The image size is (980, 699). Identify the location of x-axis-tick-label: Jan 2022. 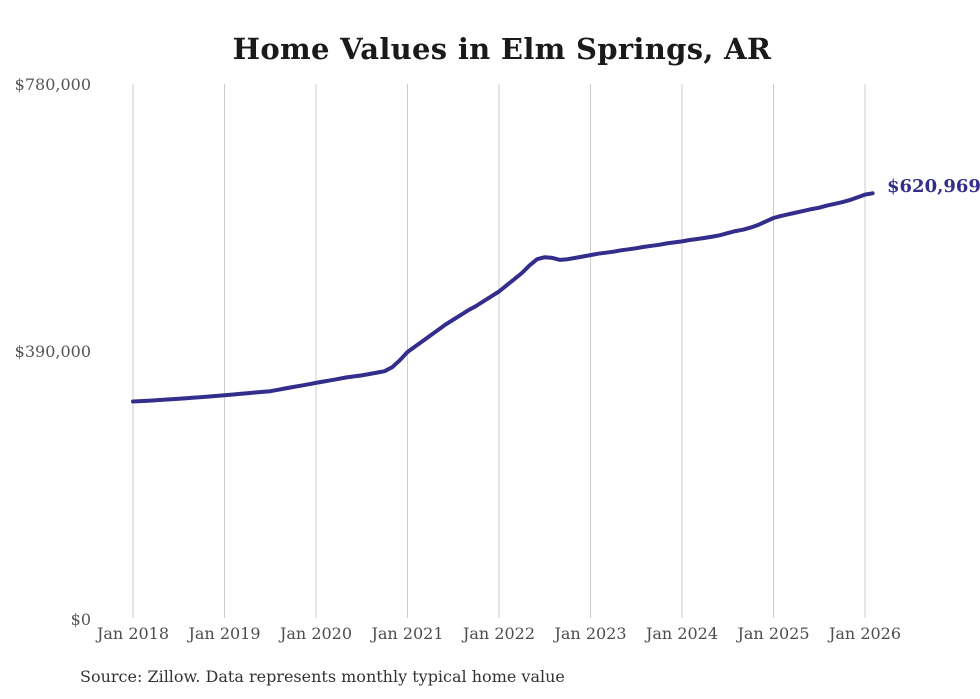
(499, 633).